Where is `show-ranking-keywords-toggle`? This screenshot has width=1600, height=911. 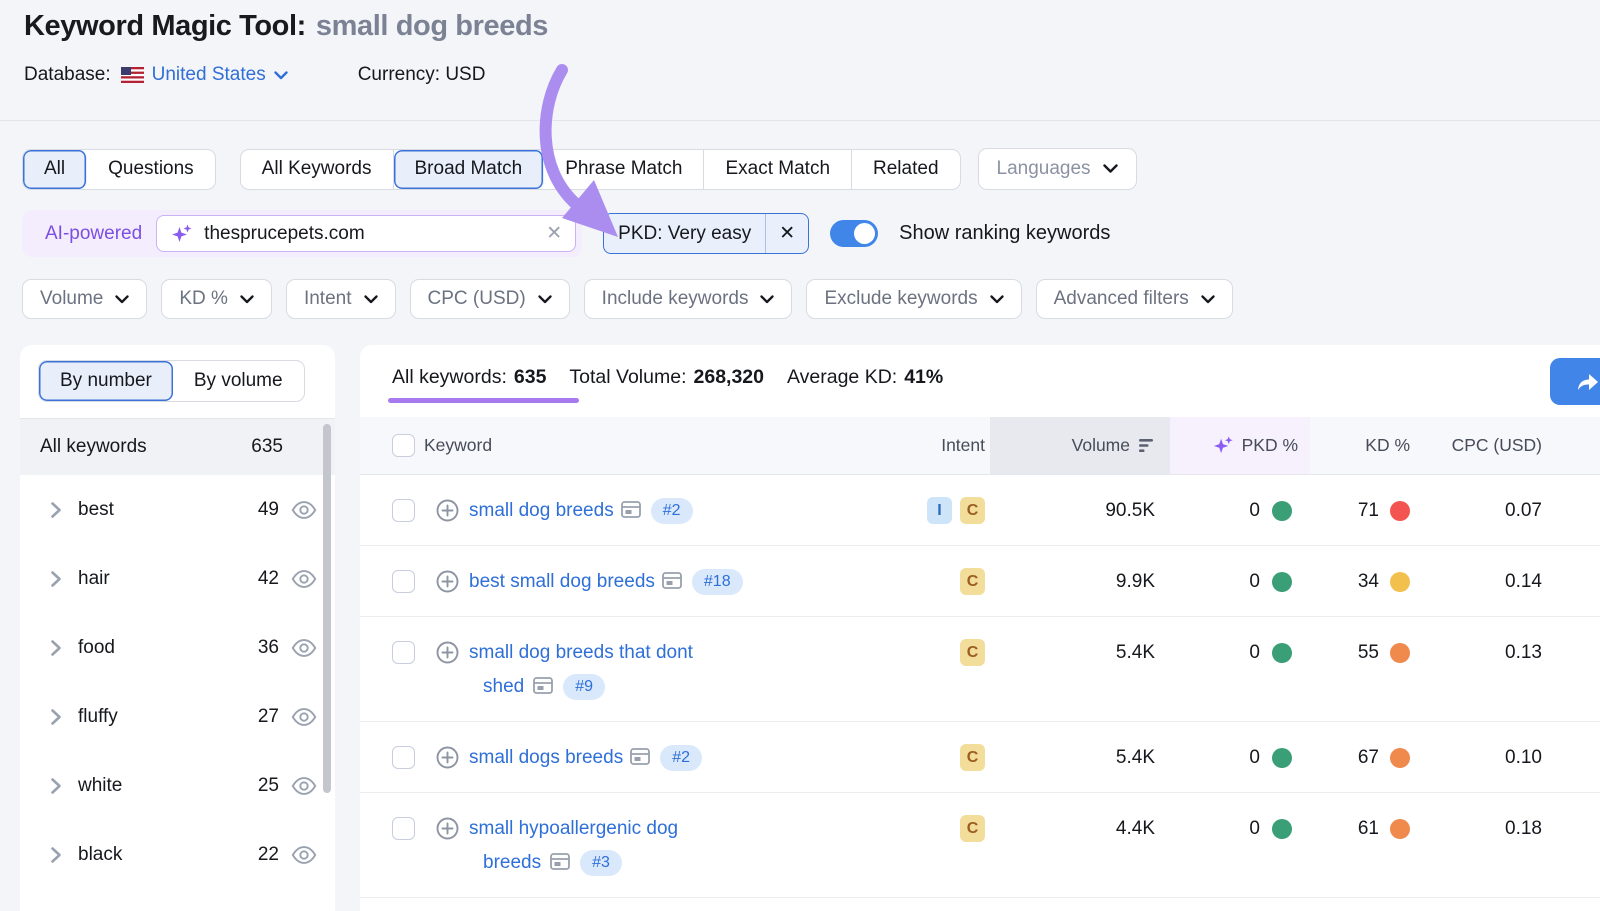
show-ranking-keywords-toggle is located at coordinates (854, 233).